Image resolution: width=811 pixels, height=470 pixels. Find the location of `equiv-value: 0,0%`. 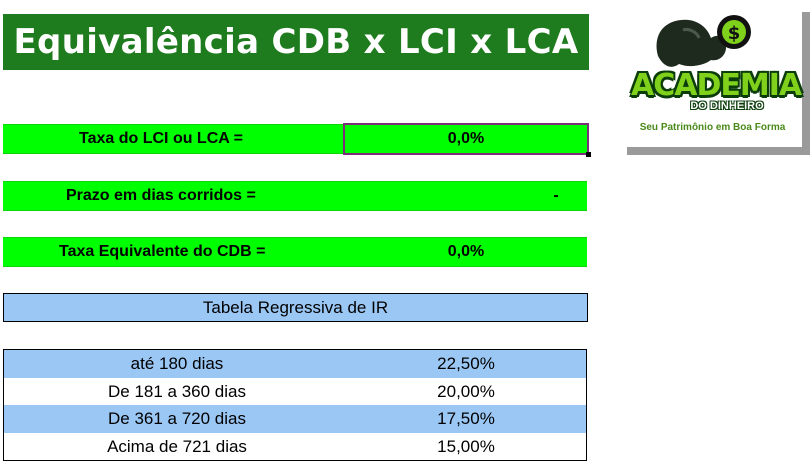

equiv-value: 0,0% is located at coordinates (466, 251).